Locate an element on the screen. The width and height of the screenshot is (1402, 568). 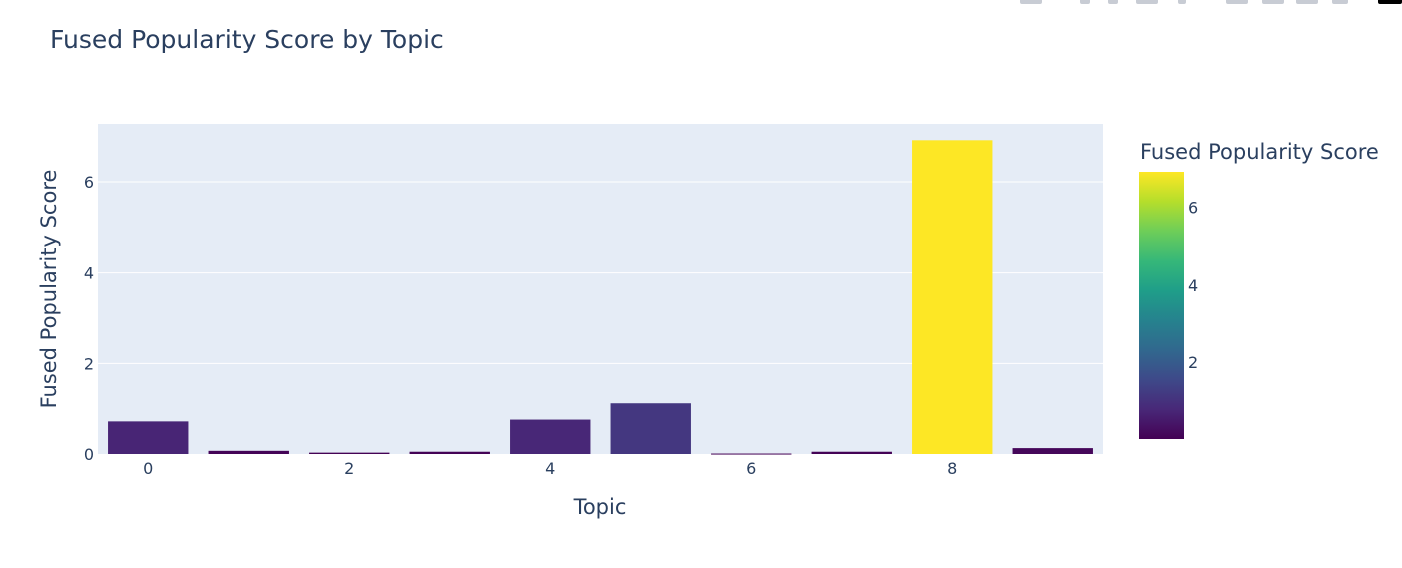
zoom-icon is located at coordinates (1085, 2).